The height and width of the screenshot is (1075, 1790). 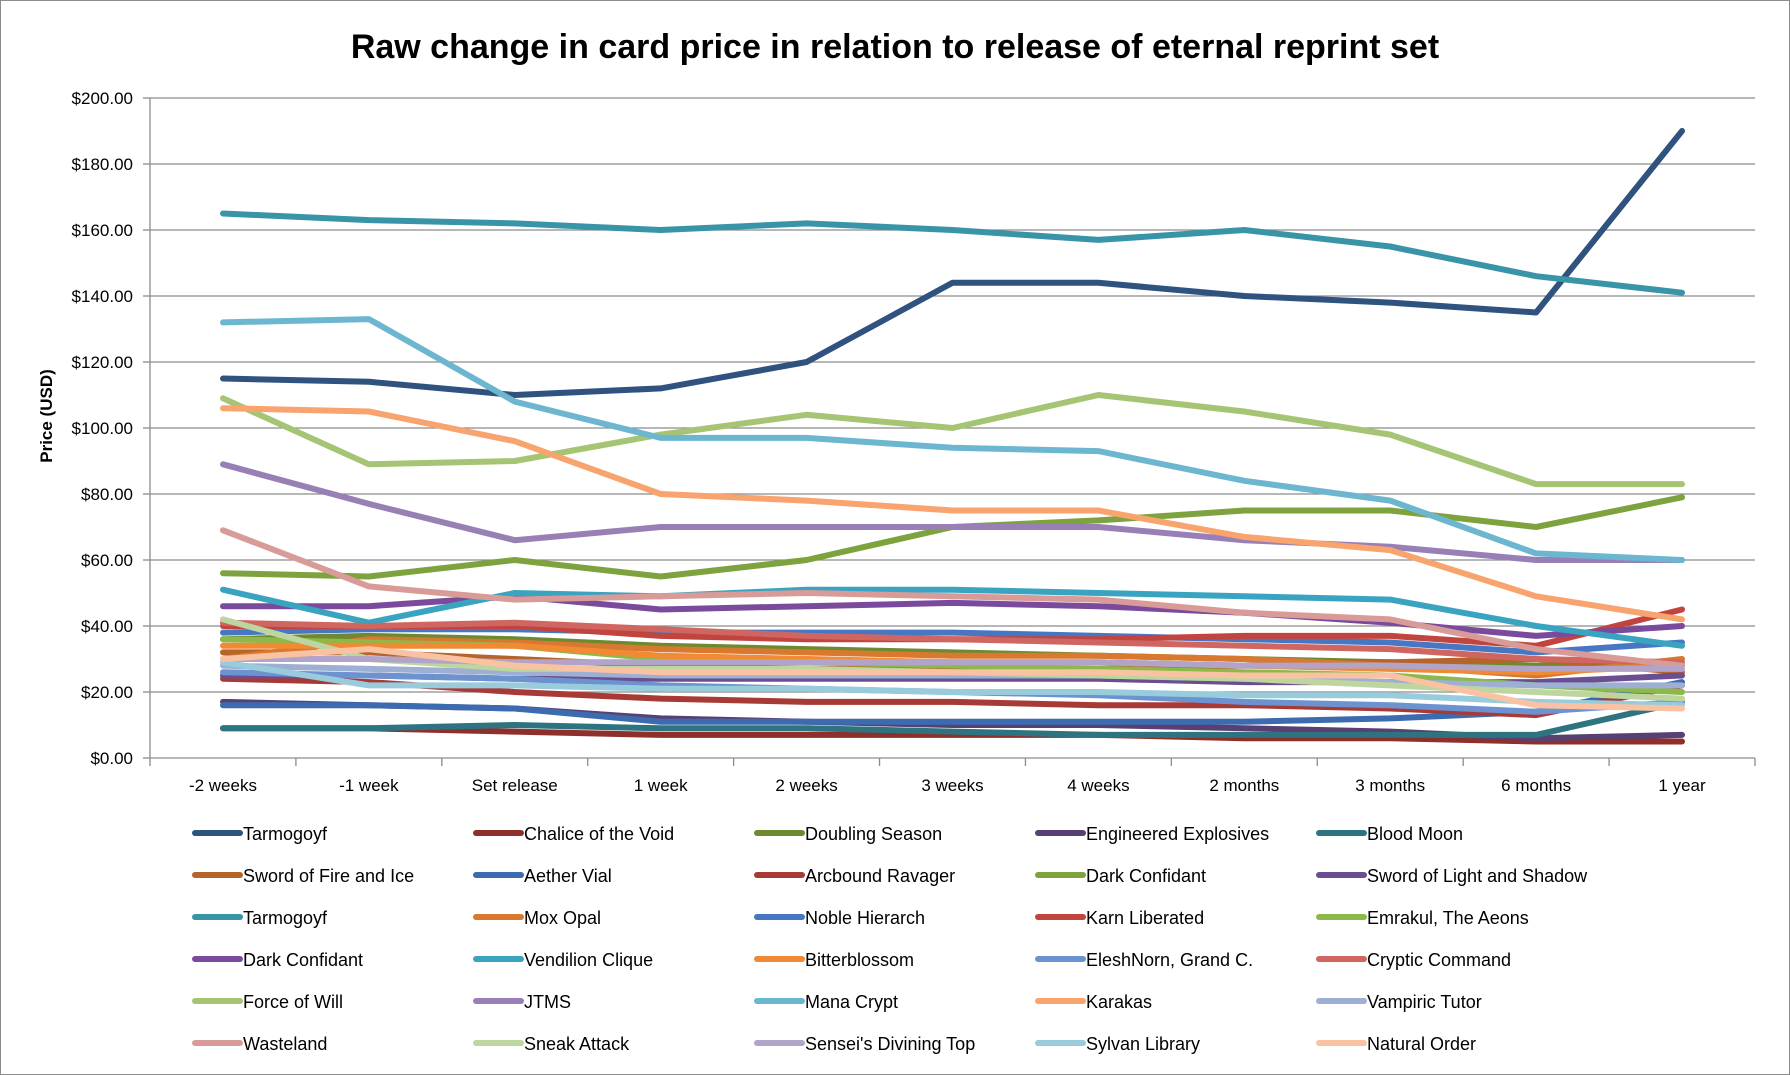 I want to click on legend-label: Sword of Fire and Ice, so click(x=328, y=876).